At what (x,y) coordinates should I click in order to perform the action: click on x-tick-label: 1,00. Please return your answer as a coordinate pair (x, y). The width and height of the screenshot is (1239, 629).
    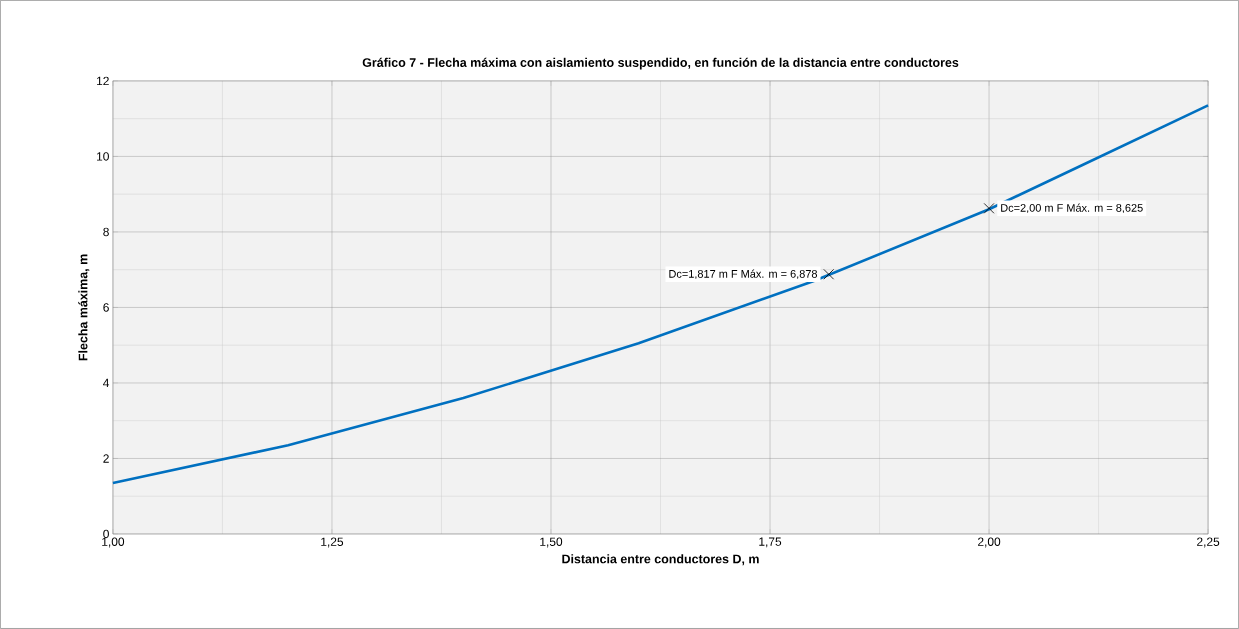
    Looking at the image, I should click on (113, 542).